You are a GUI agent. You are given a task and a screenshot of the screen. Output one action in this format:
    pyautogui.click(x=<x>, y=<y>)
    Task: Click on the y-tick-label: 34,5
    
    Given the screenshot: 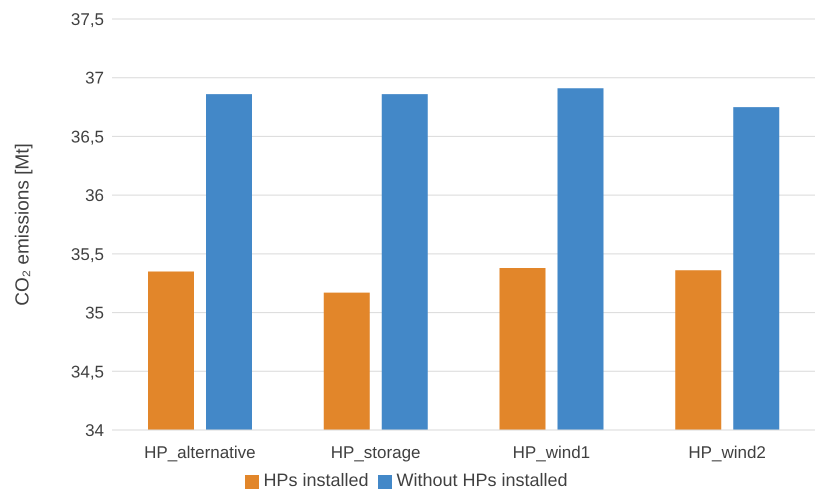 What is the action you would take?
    pyautogui.click(x=87, y=372)
    